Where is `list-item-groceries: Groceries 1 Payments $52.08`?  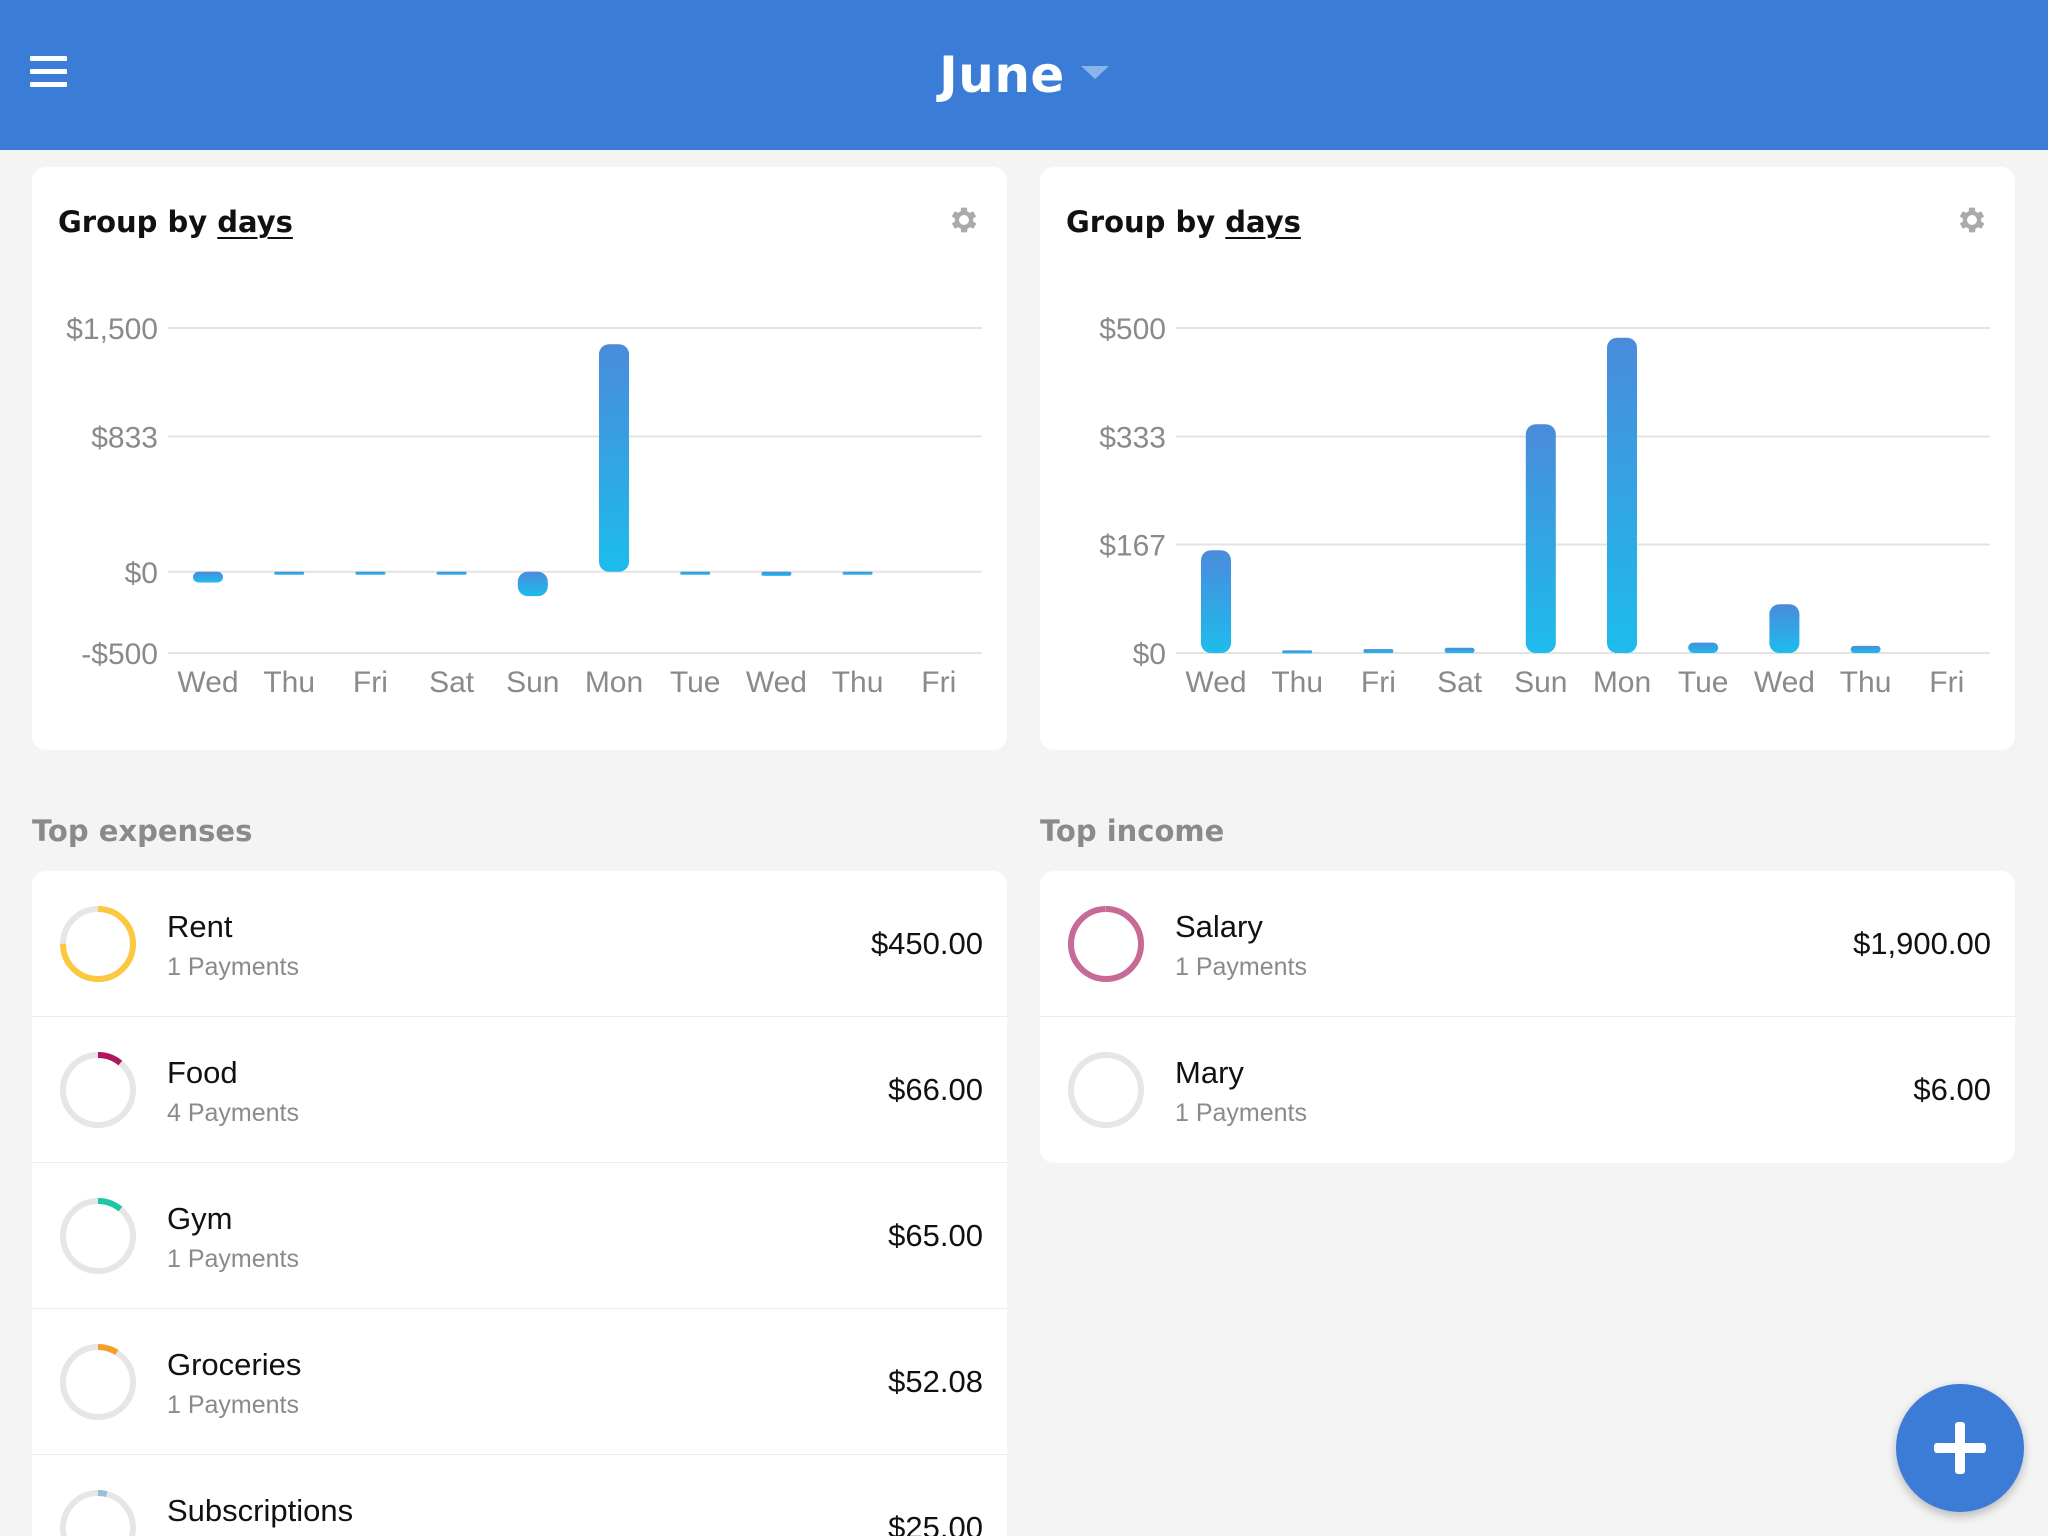 list-item-groceries: Groceries 1 Payments $52.08 is located at coordinates (519, 1382).